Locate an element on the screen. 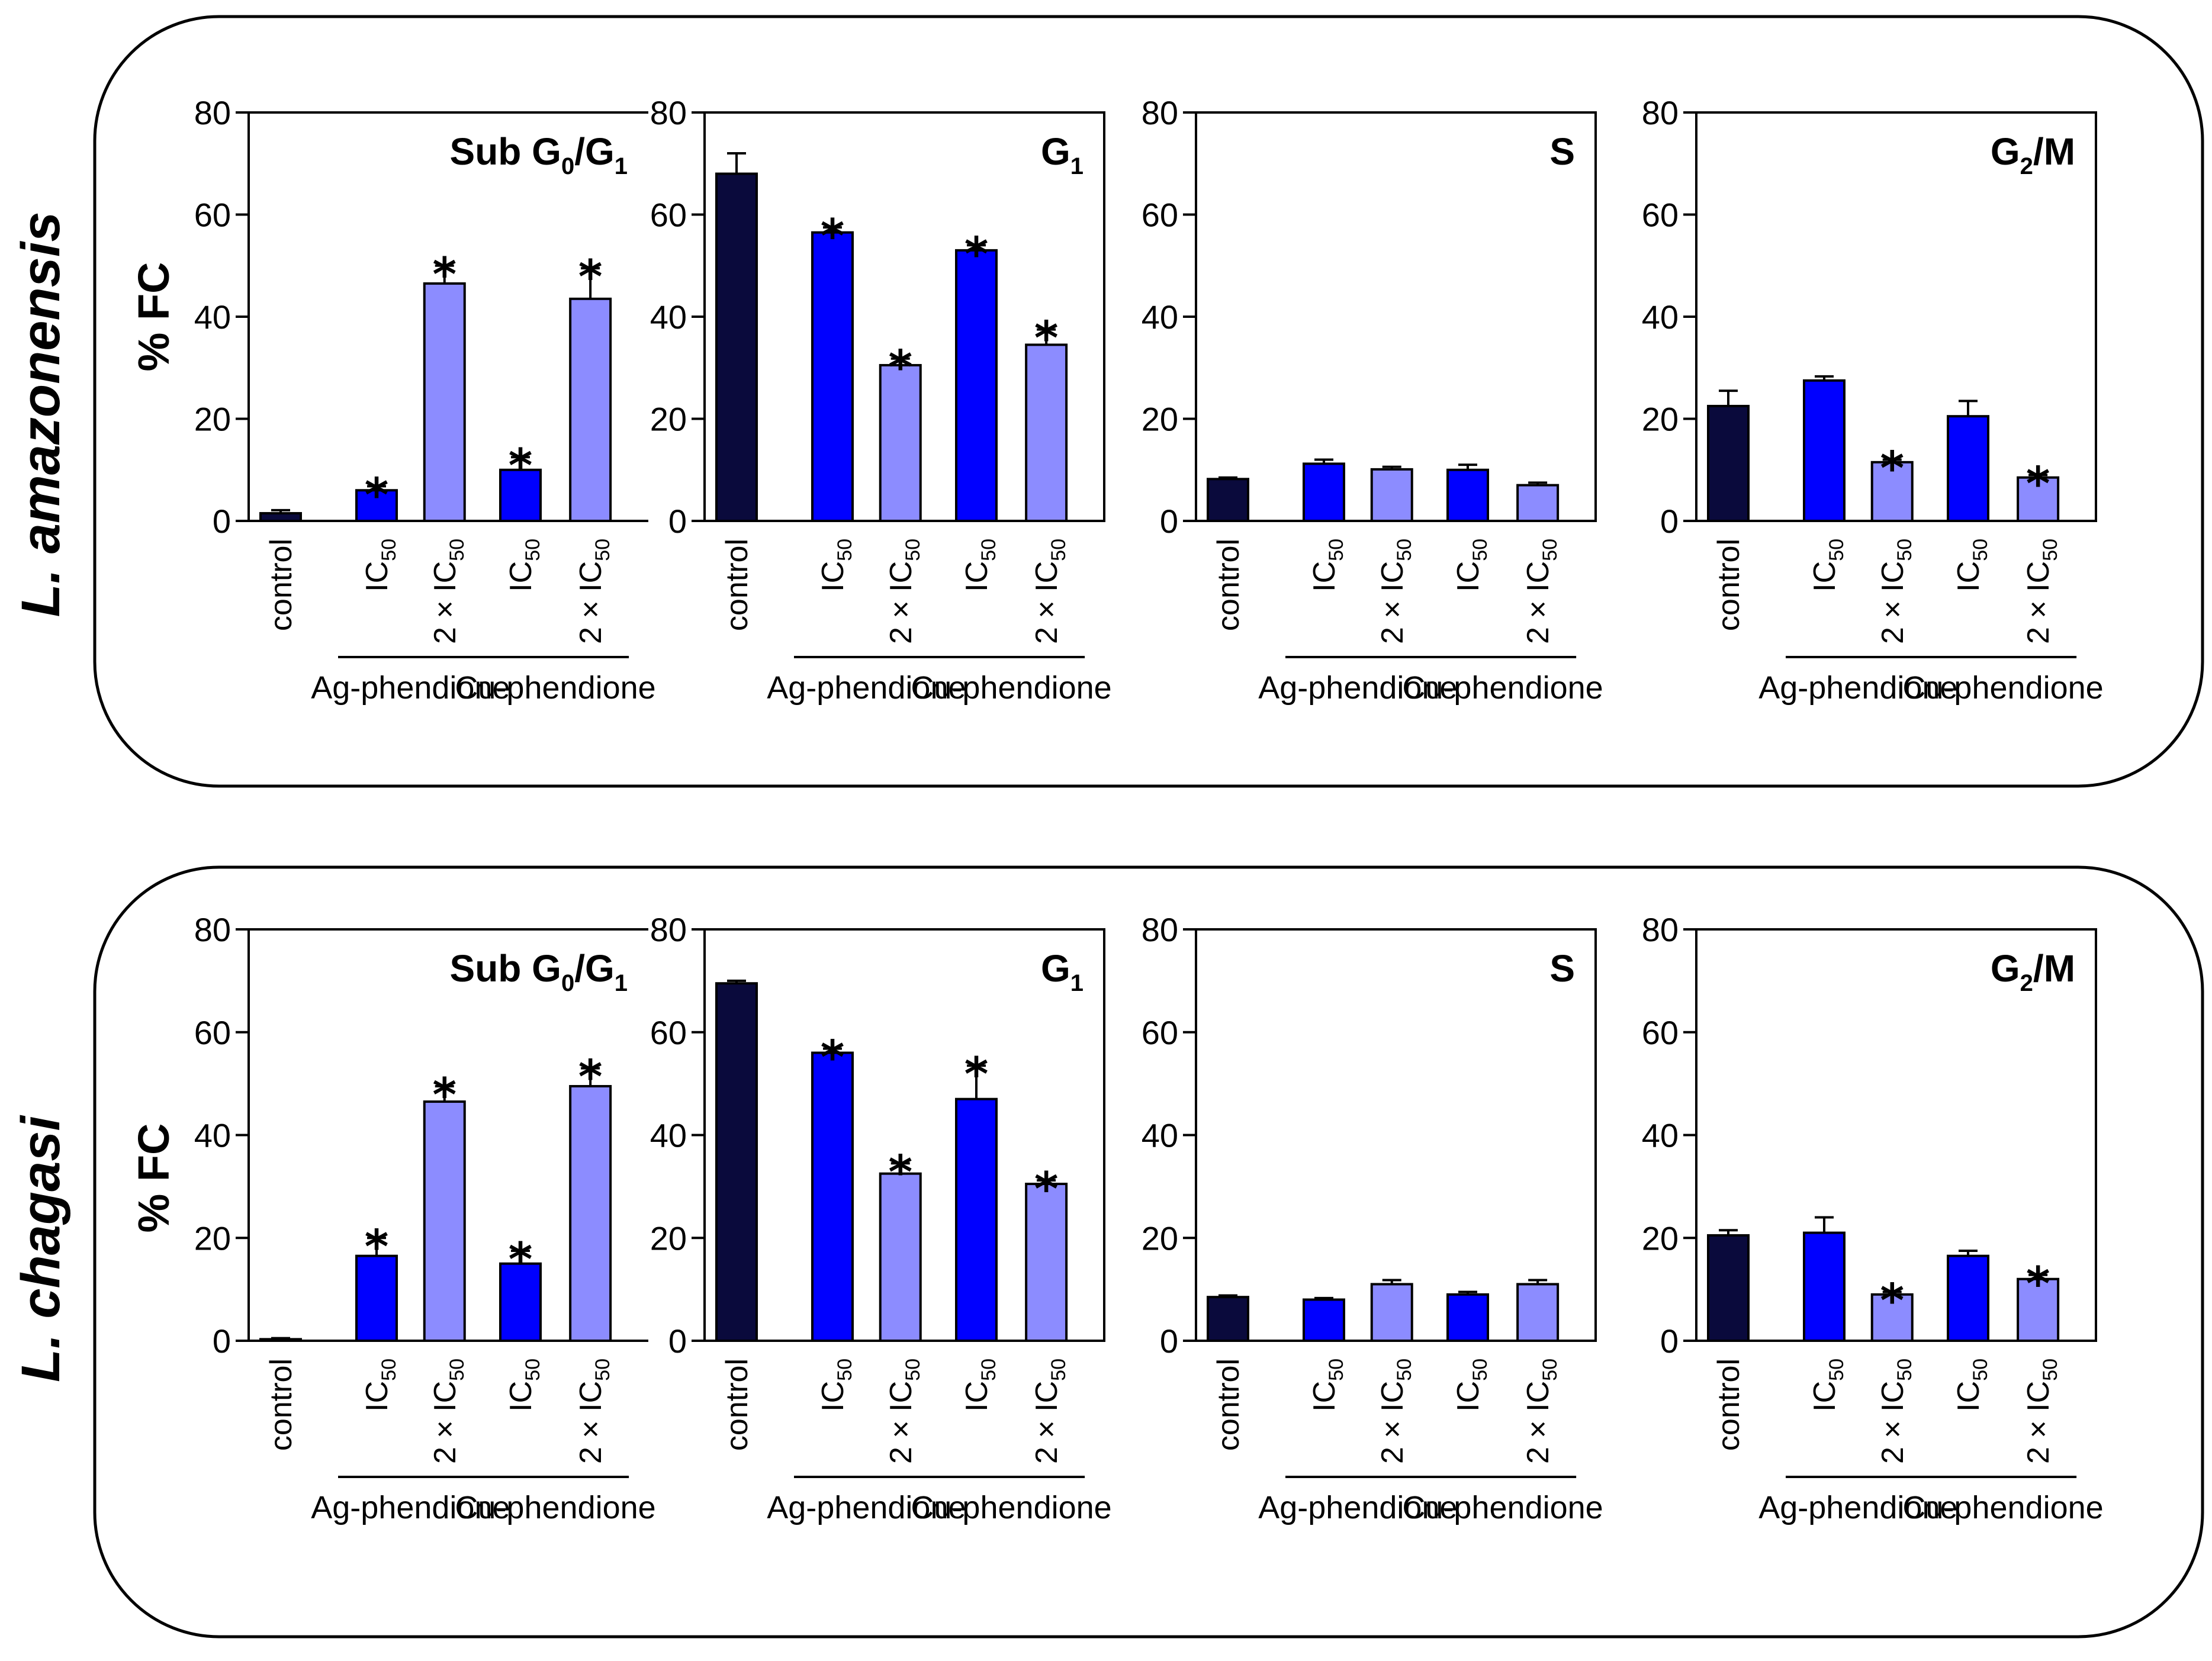 This screenshot has width=2212, height=1661. group-label: Cu-phendione is located at coordinates (1011, 1507).